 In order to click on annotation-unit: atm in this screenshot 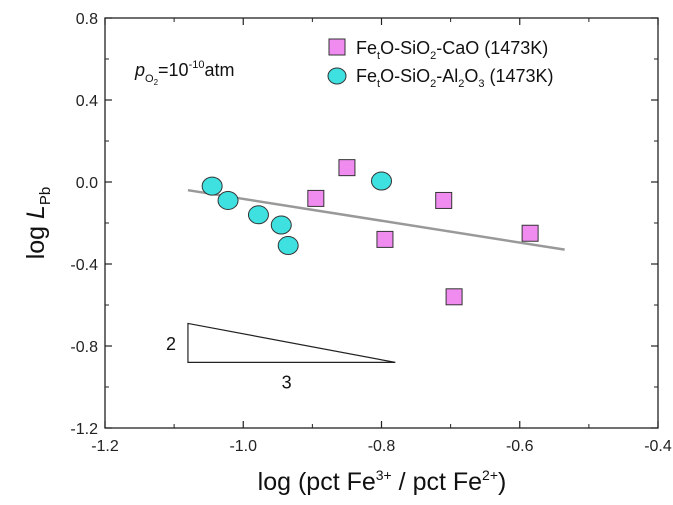, I will do `click(219, 70)`.